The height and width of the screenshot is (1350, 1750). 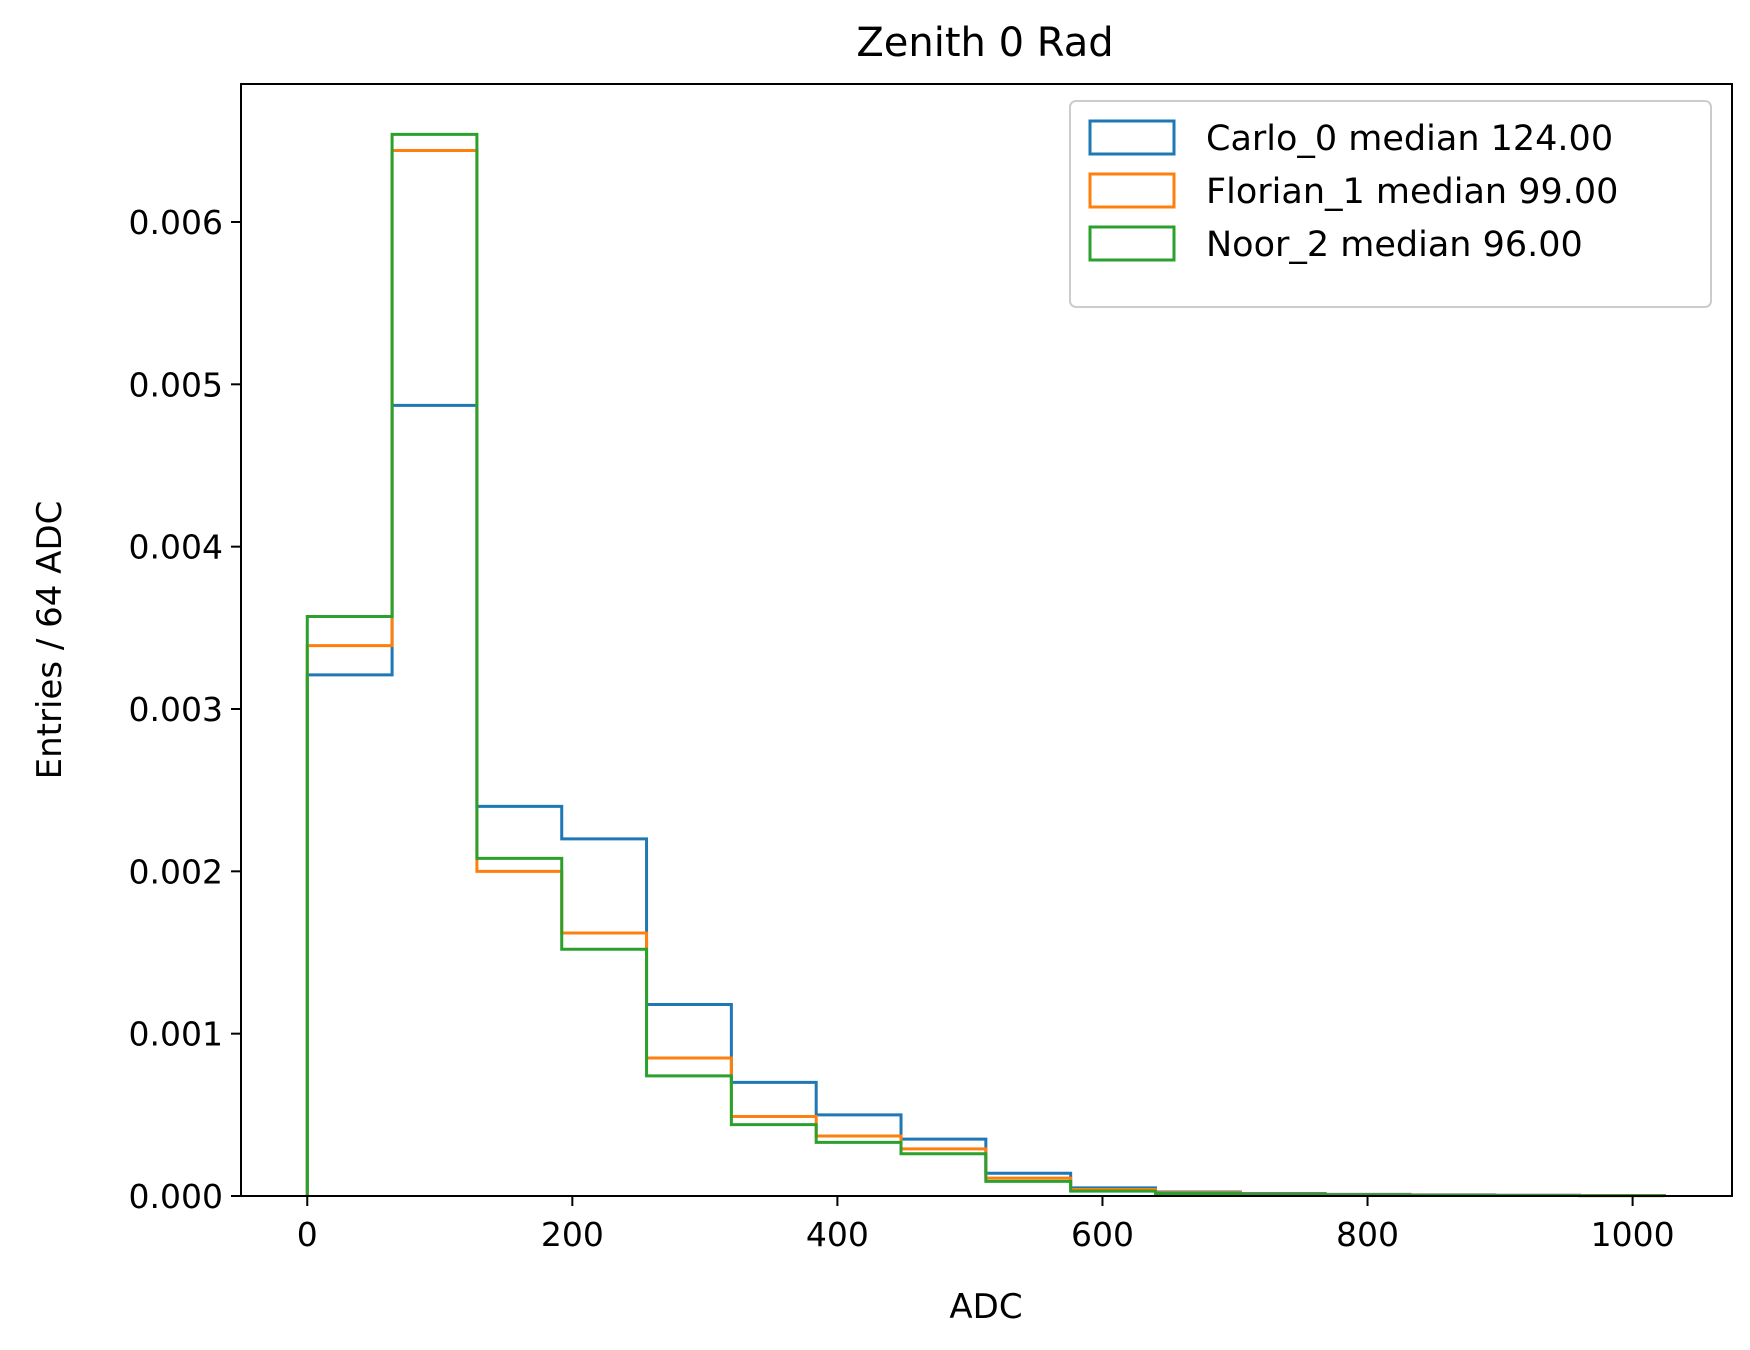 What do you see at coordinates (176, 547) in the screenshot?
I see `y-tick-label: 0.004` at bounding box center [176, 547].